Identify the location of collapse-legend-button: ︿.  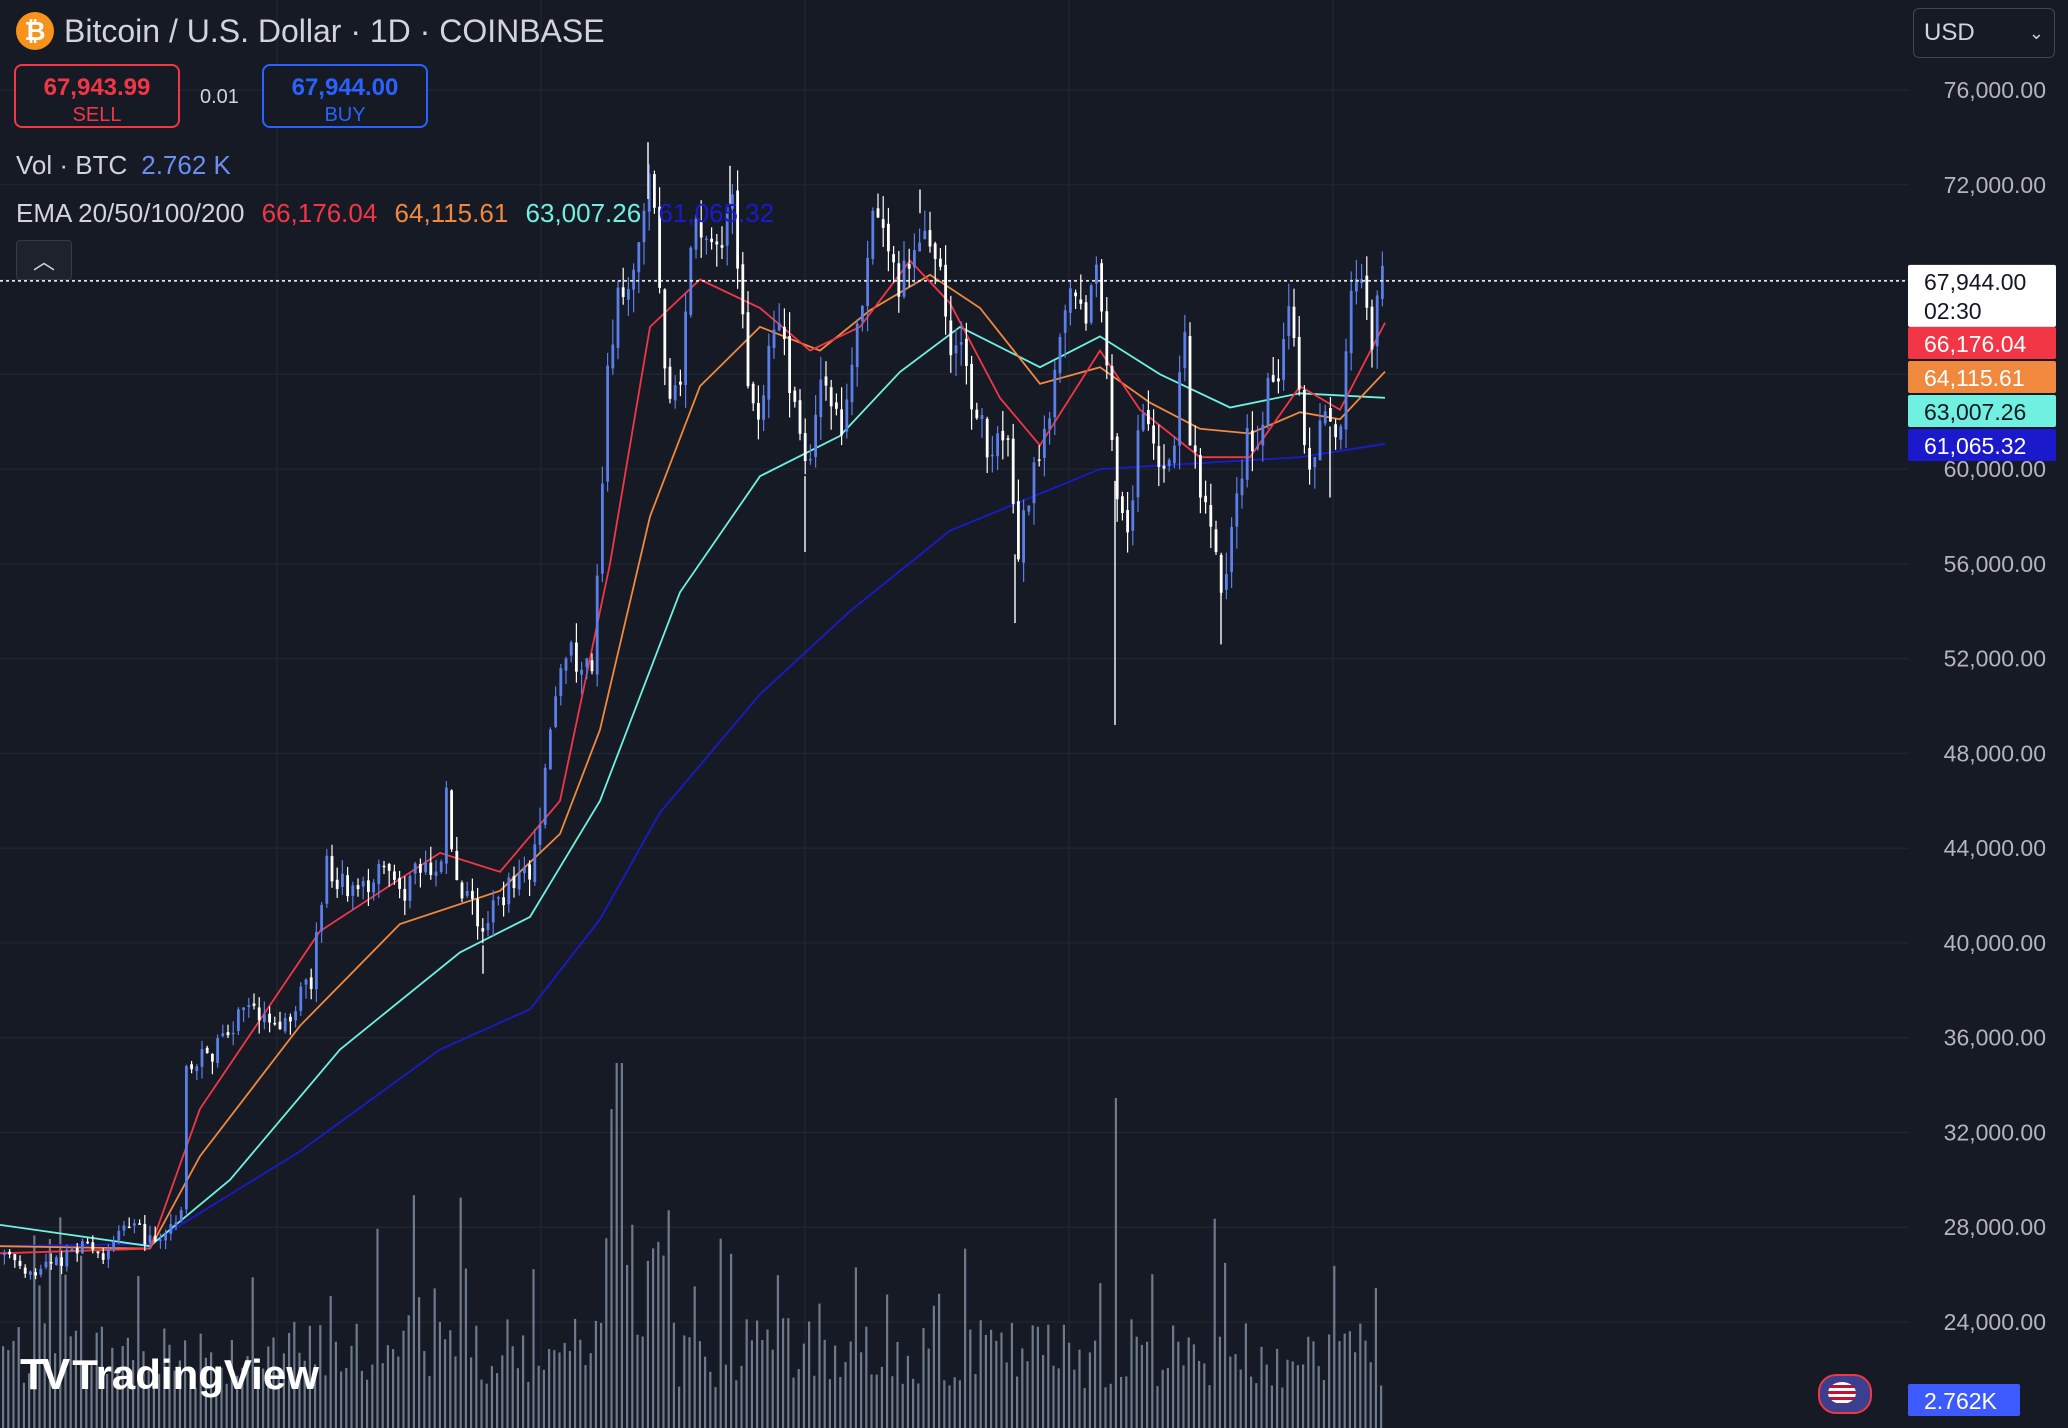
(44, 260).